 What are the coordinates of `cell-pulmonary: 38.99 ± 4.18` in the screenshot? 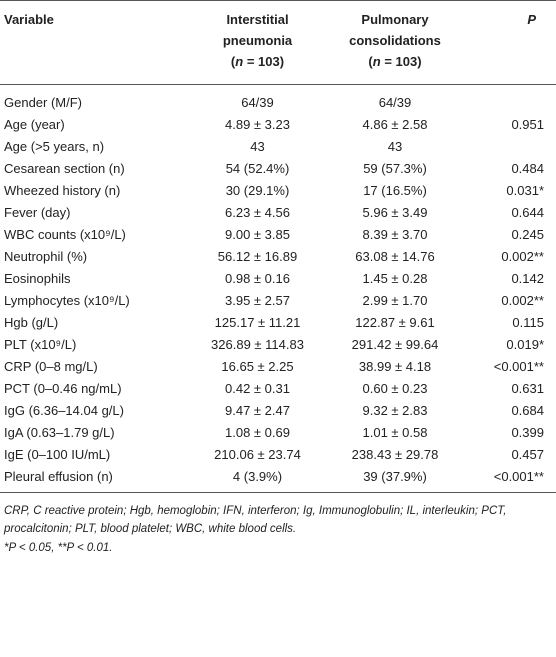 It's located at (395, 366).